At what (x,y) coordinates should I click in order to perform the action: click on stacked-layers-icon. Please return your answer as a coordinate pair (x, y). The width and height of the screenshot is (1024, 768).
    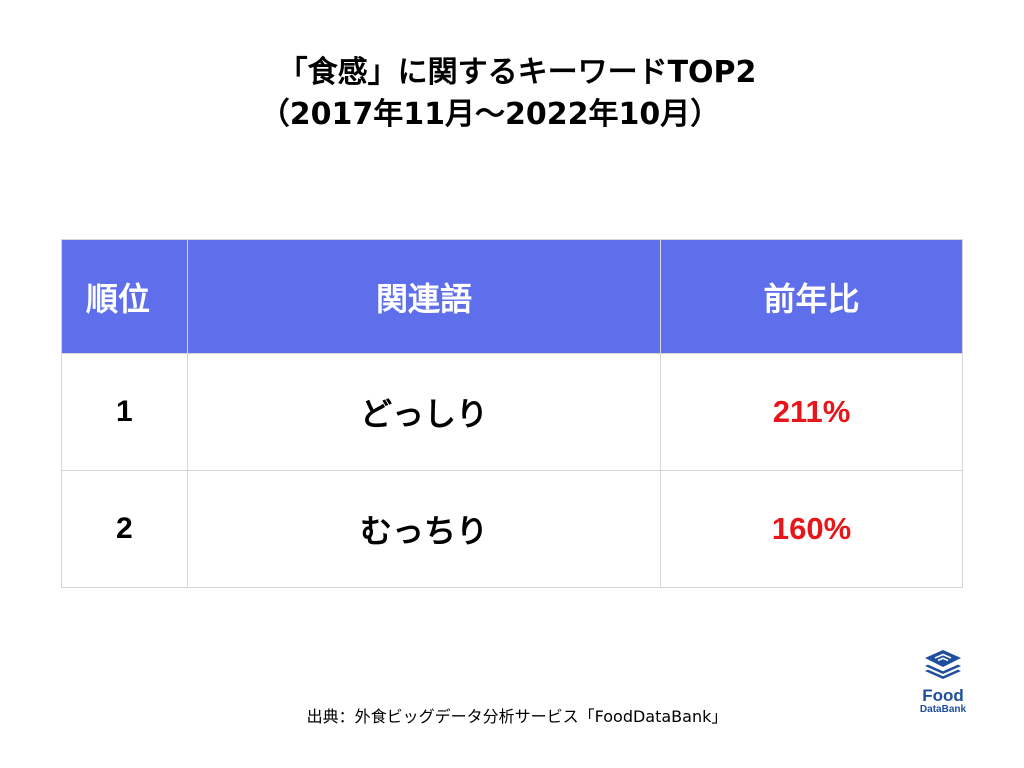
    Looking at the image, I should click on (943, 664).